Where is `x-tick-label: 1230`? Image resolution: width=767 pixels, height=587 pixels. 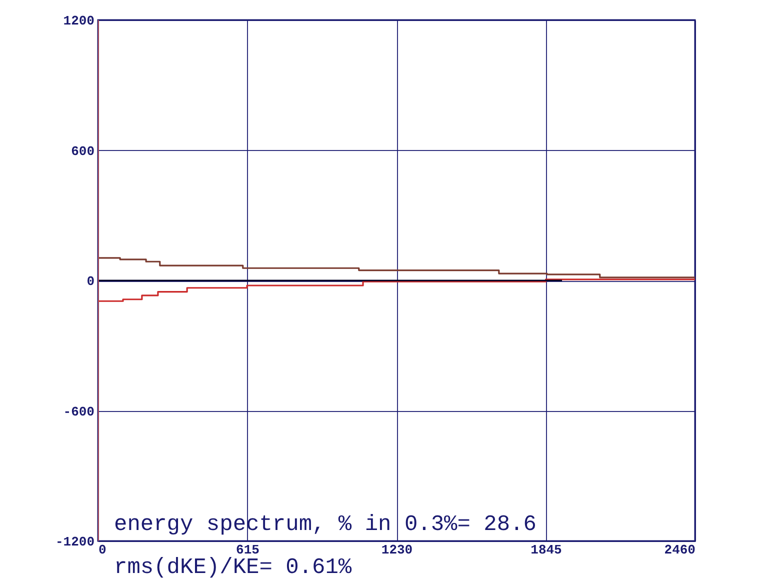 x-tick-label: 1230 is located at coordinates (397, 550).